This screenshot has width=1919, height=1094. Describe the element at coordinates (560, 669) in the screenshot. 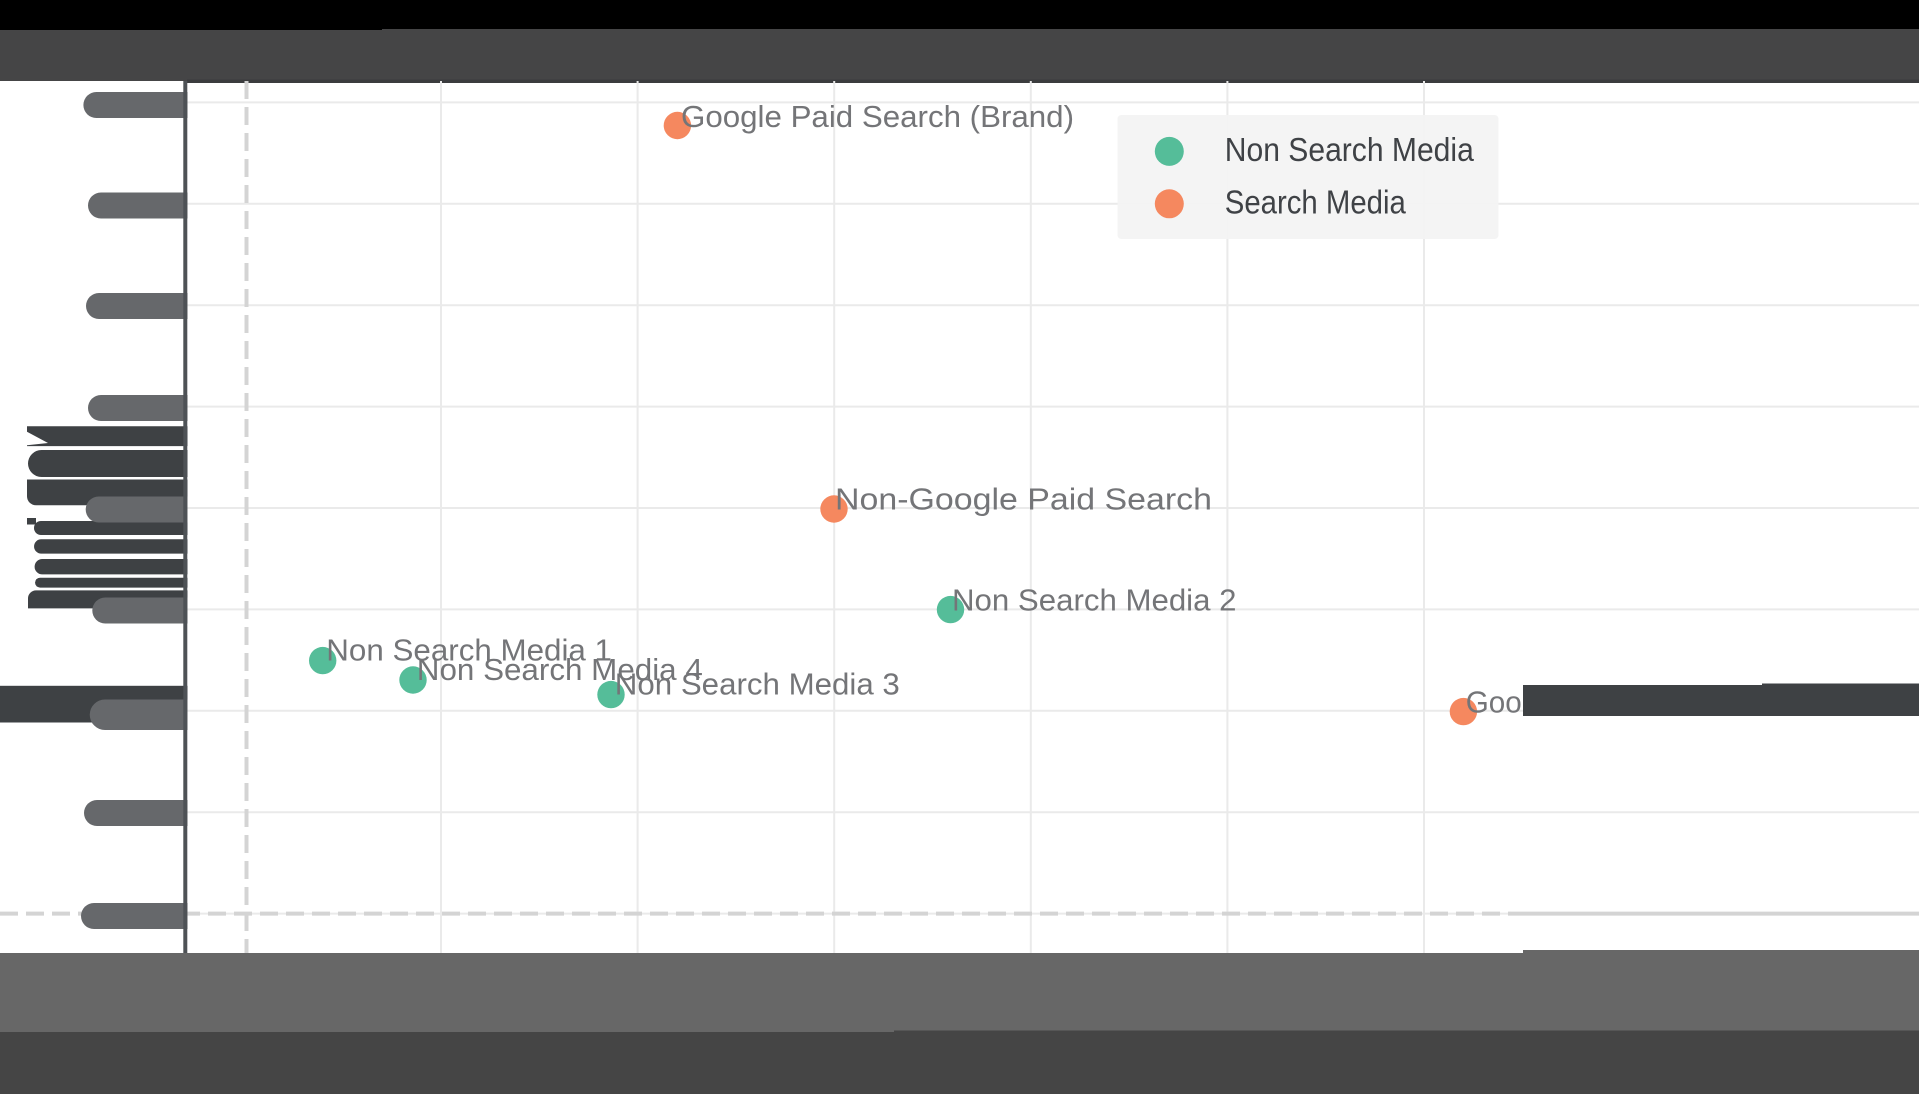

I see `svg-text: Non Search Media 4` at that location.